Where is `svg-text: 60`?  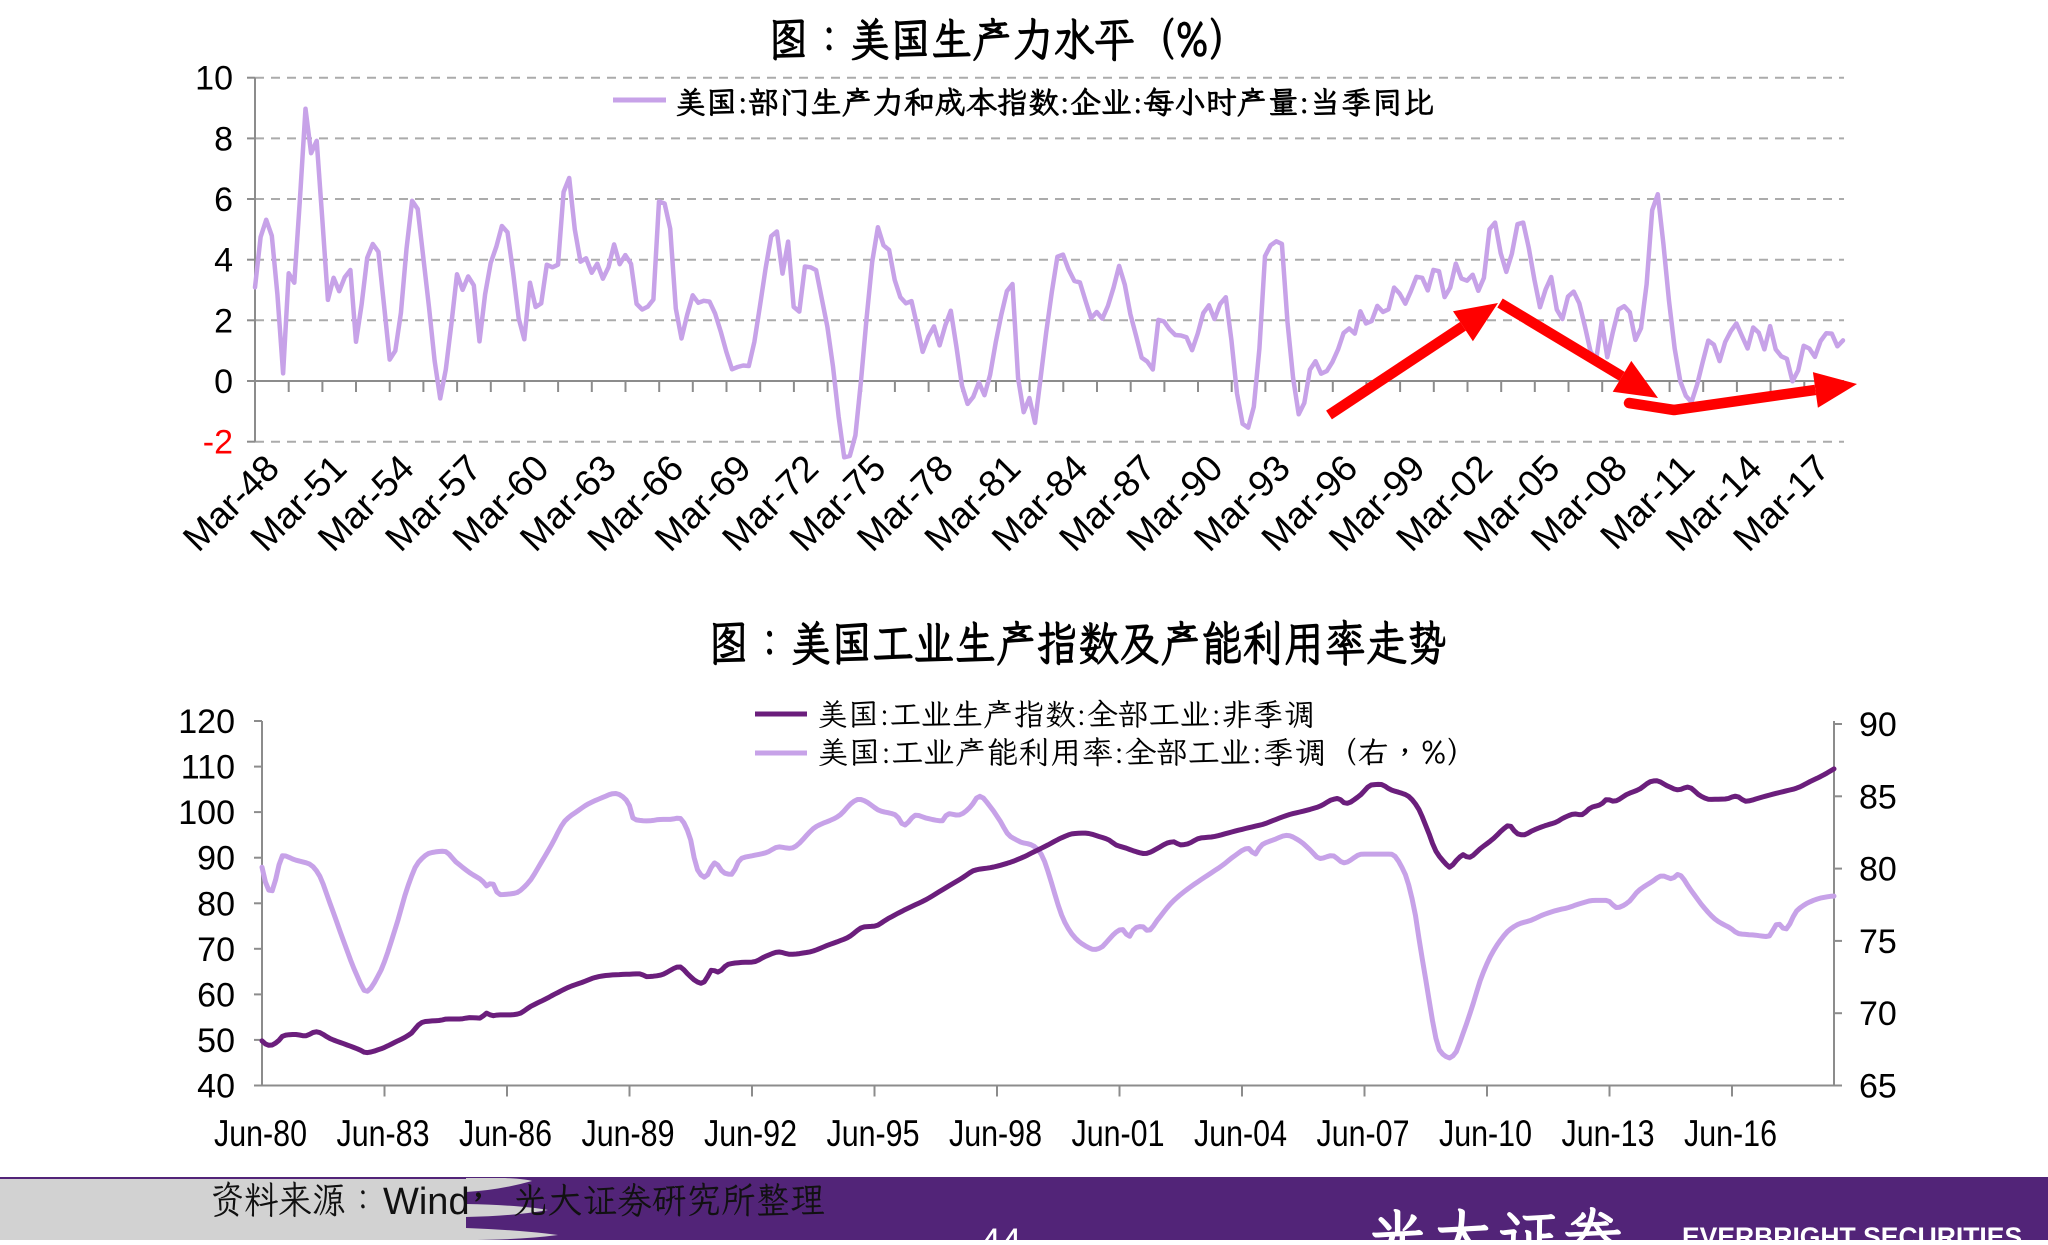
svg-text: 60 is located at coordinates (216, 995).